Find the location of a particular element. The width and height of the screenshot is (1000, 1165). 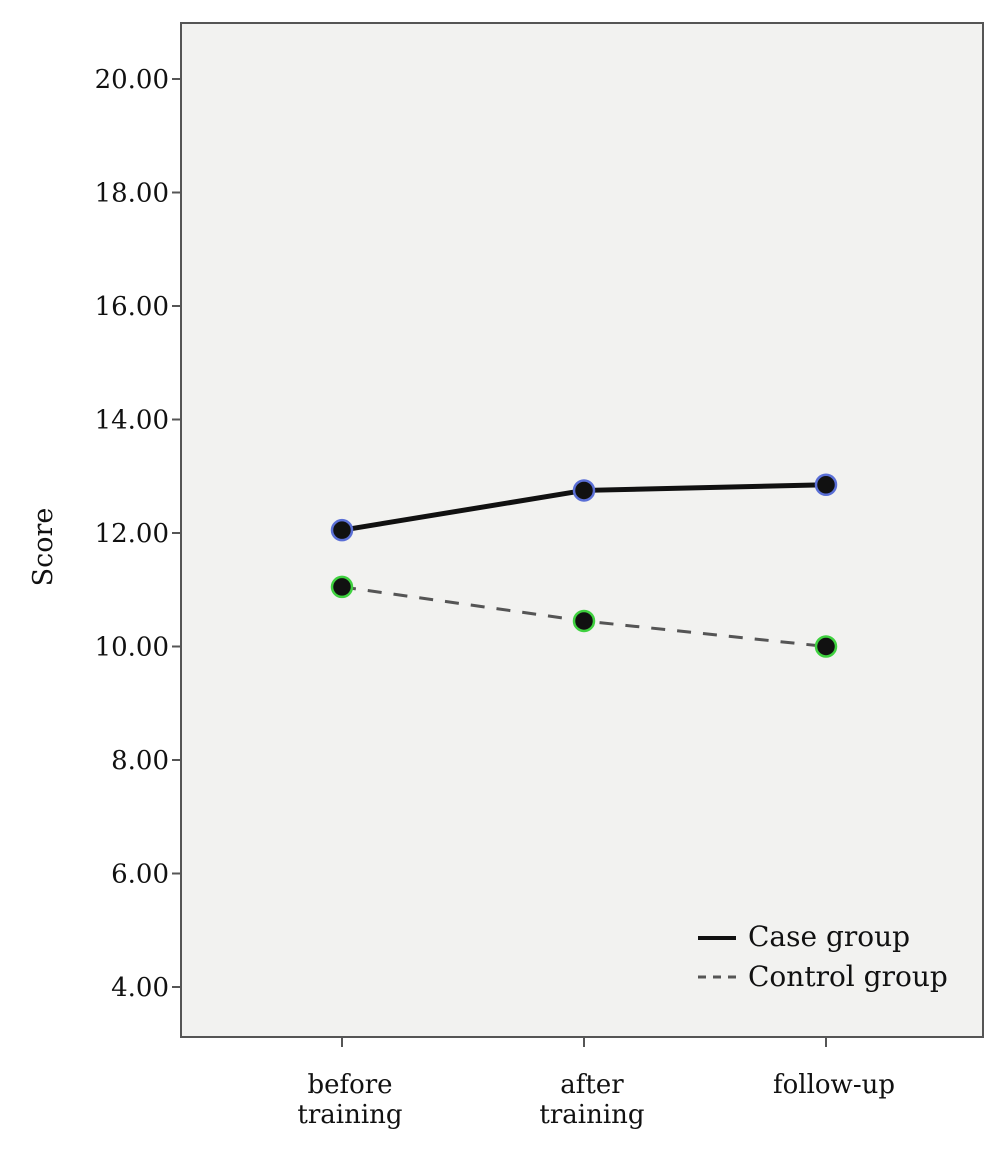

legend: Case group Control group is located at coordinates (823, 956).